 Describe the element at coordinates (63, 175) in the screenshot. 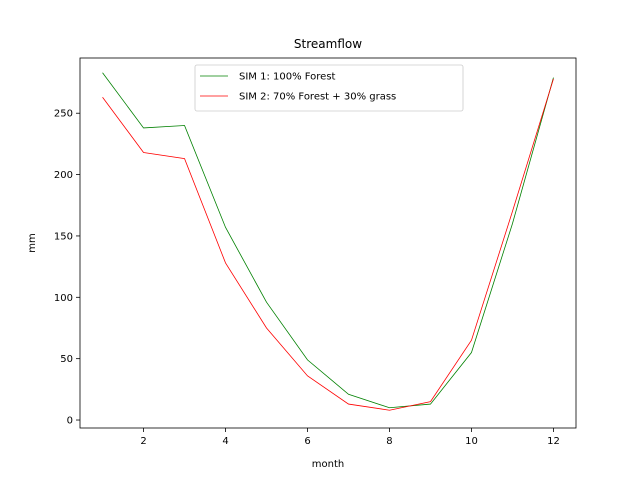

I see `y-tick-label: 200` at that location.